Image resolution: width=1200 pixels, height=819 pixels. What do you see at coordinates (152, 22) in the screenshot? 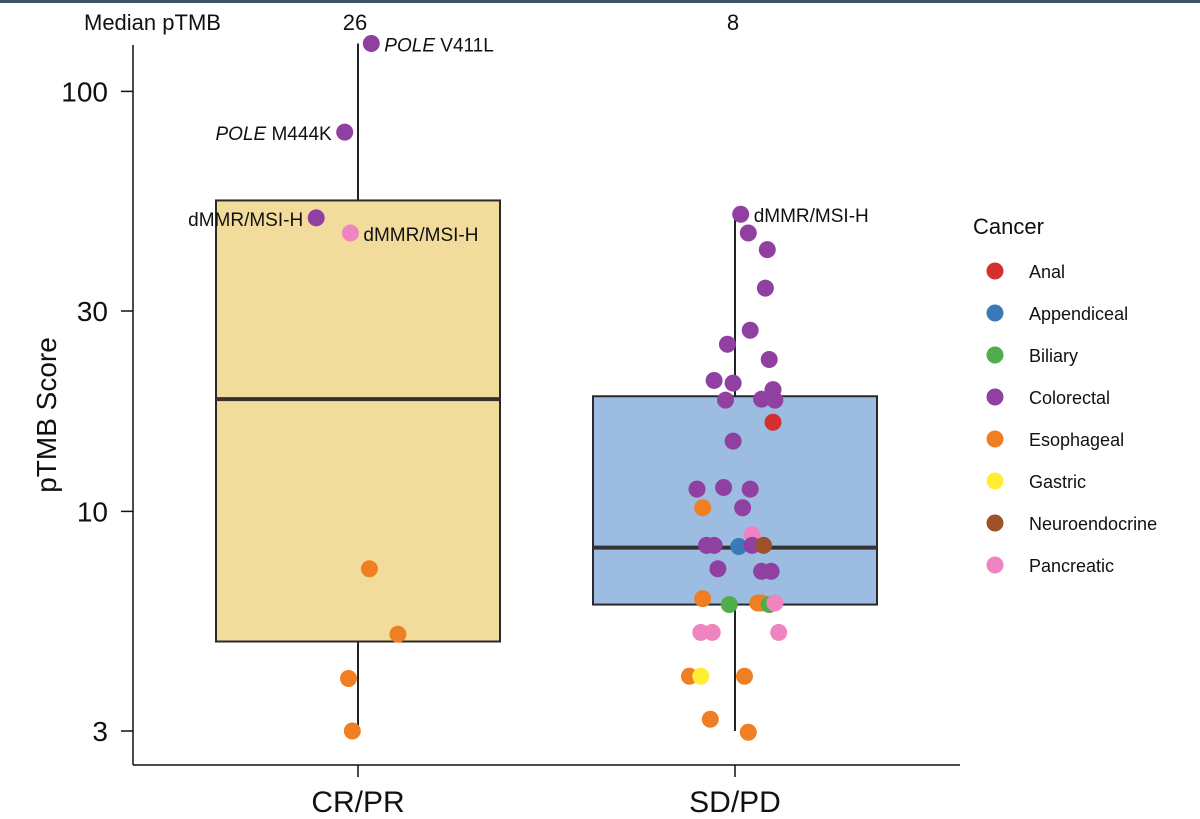
I see `median-header-label: Median pTMB` at bounding box center [152, 22].